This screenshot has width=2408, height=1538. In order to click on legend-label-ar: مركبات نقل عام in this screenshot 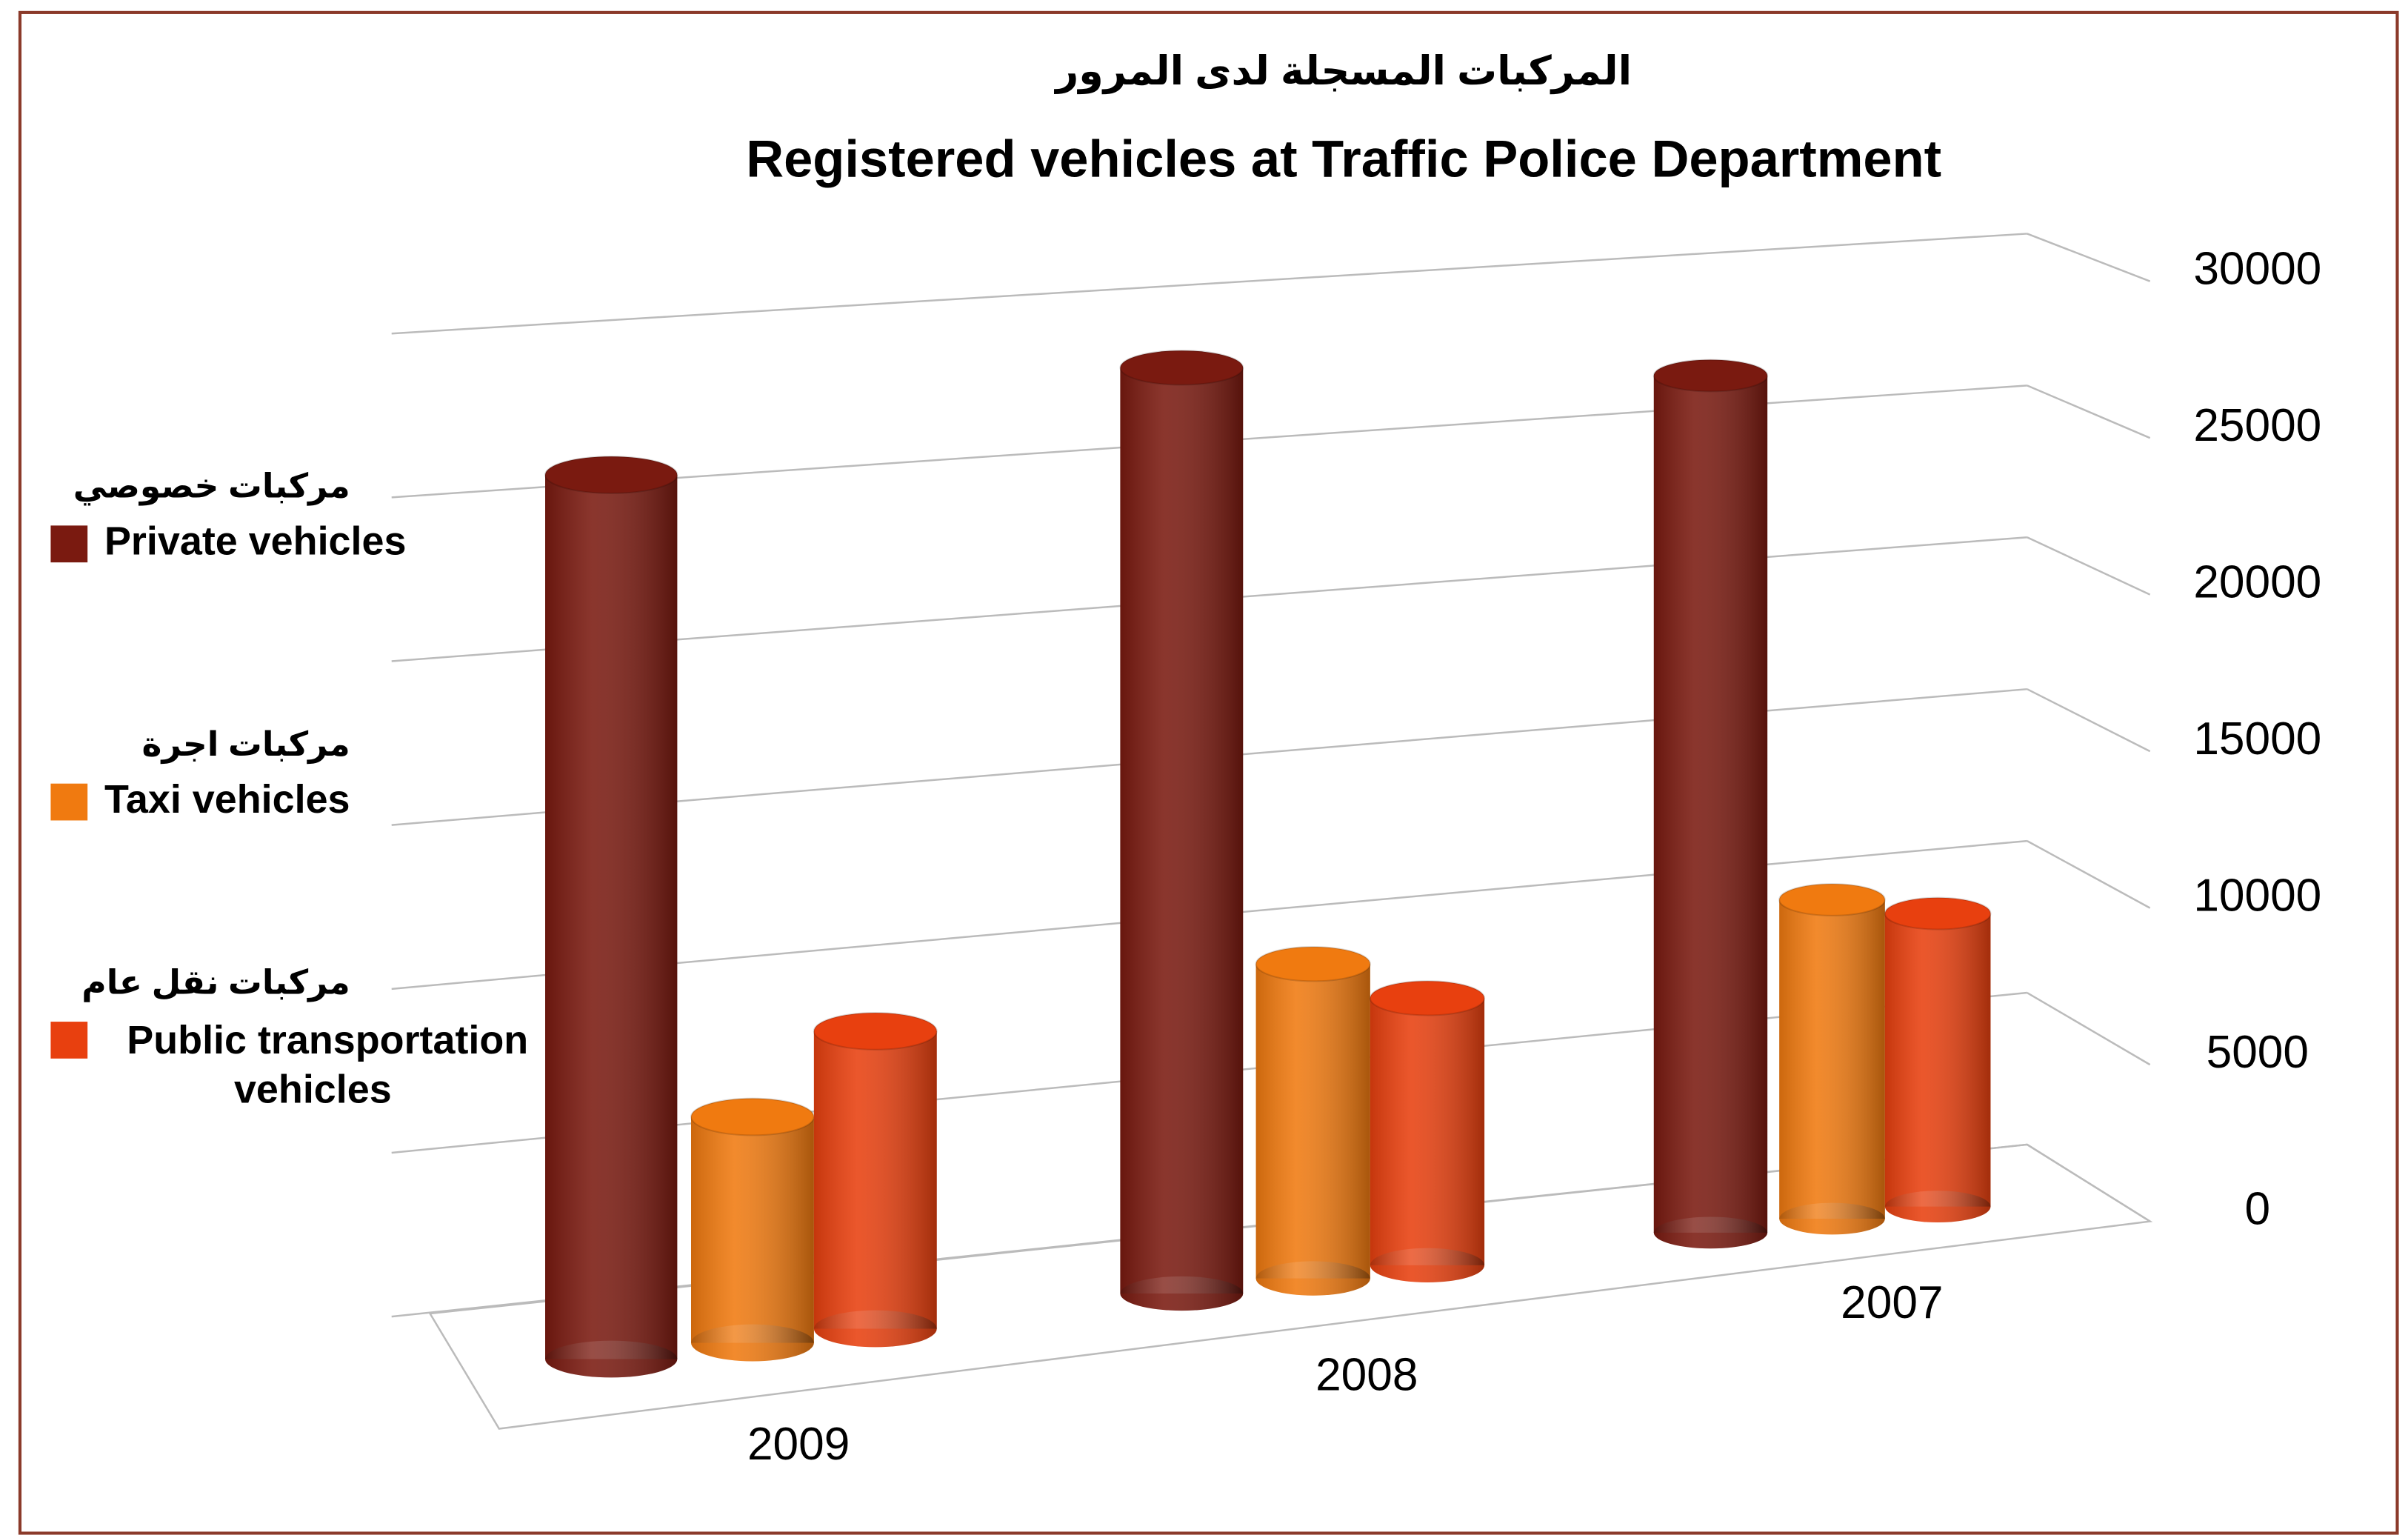, I will do `click(215, 982)`.